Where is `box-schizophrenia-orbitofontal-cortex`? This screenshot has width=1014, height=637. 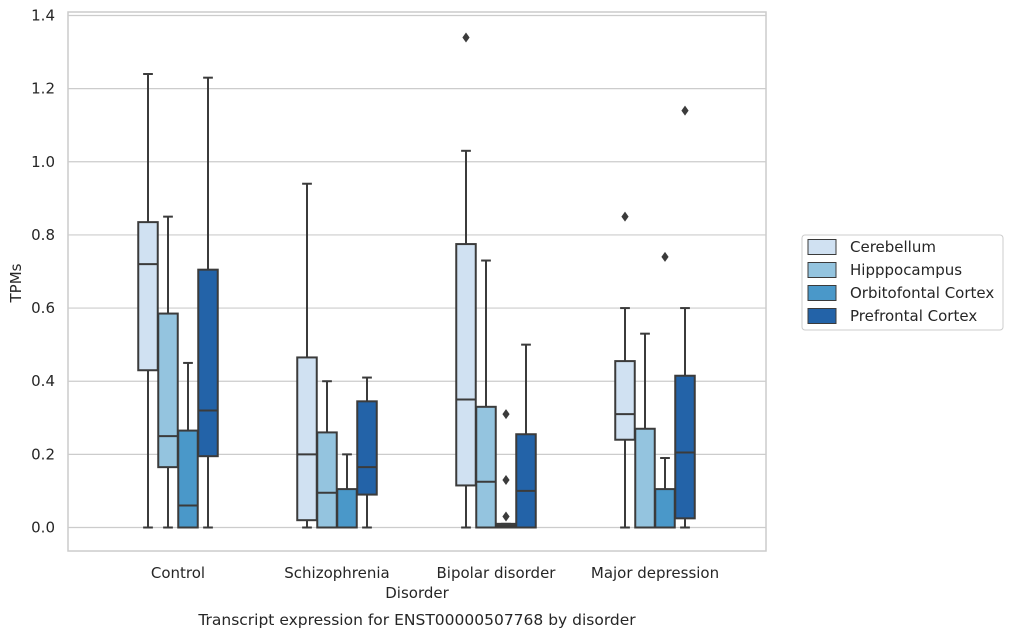 box-schizophrenia-orbitofontal-cortex is located at coordinates (347, 491).